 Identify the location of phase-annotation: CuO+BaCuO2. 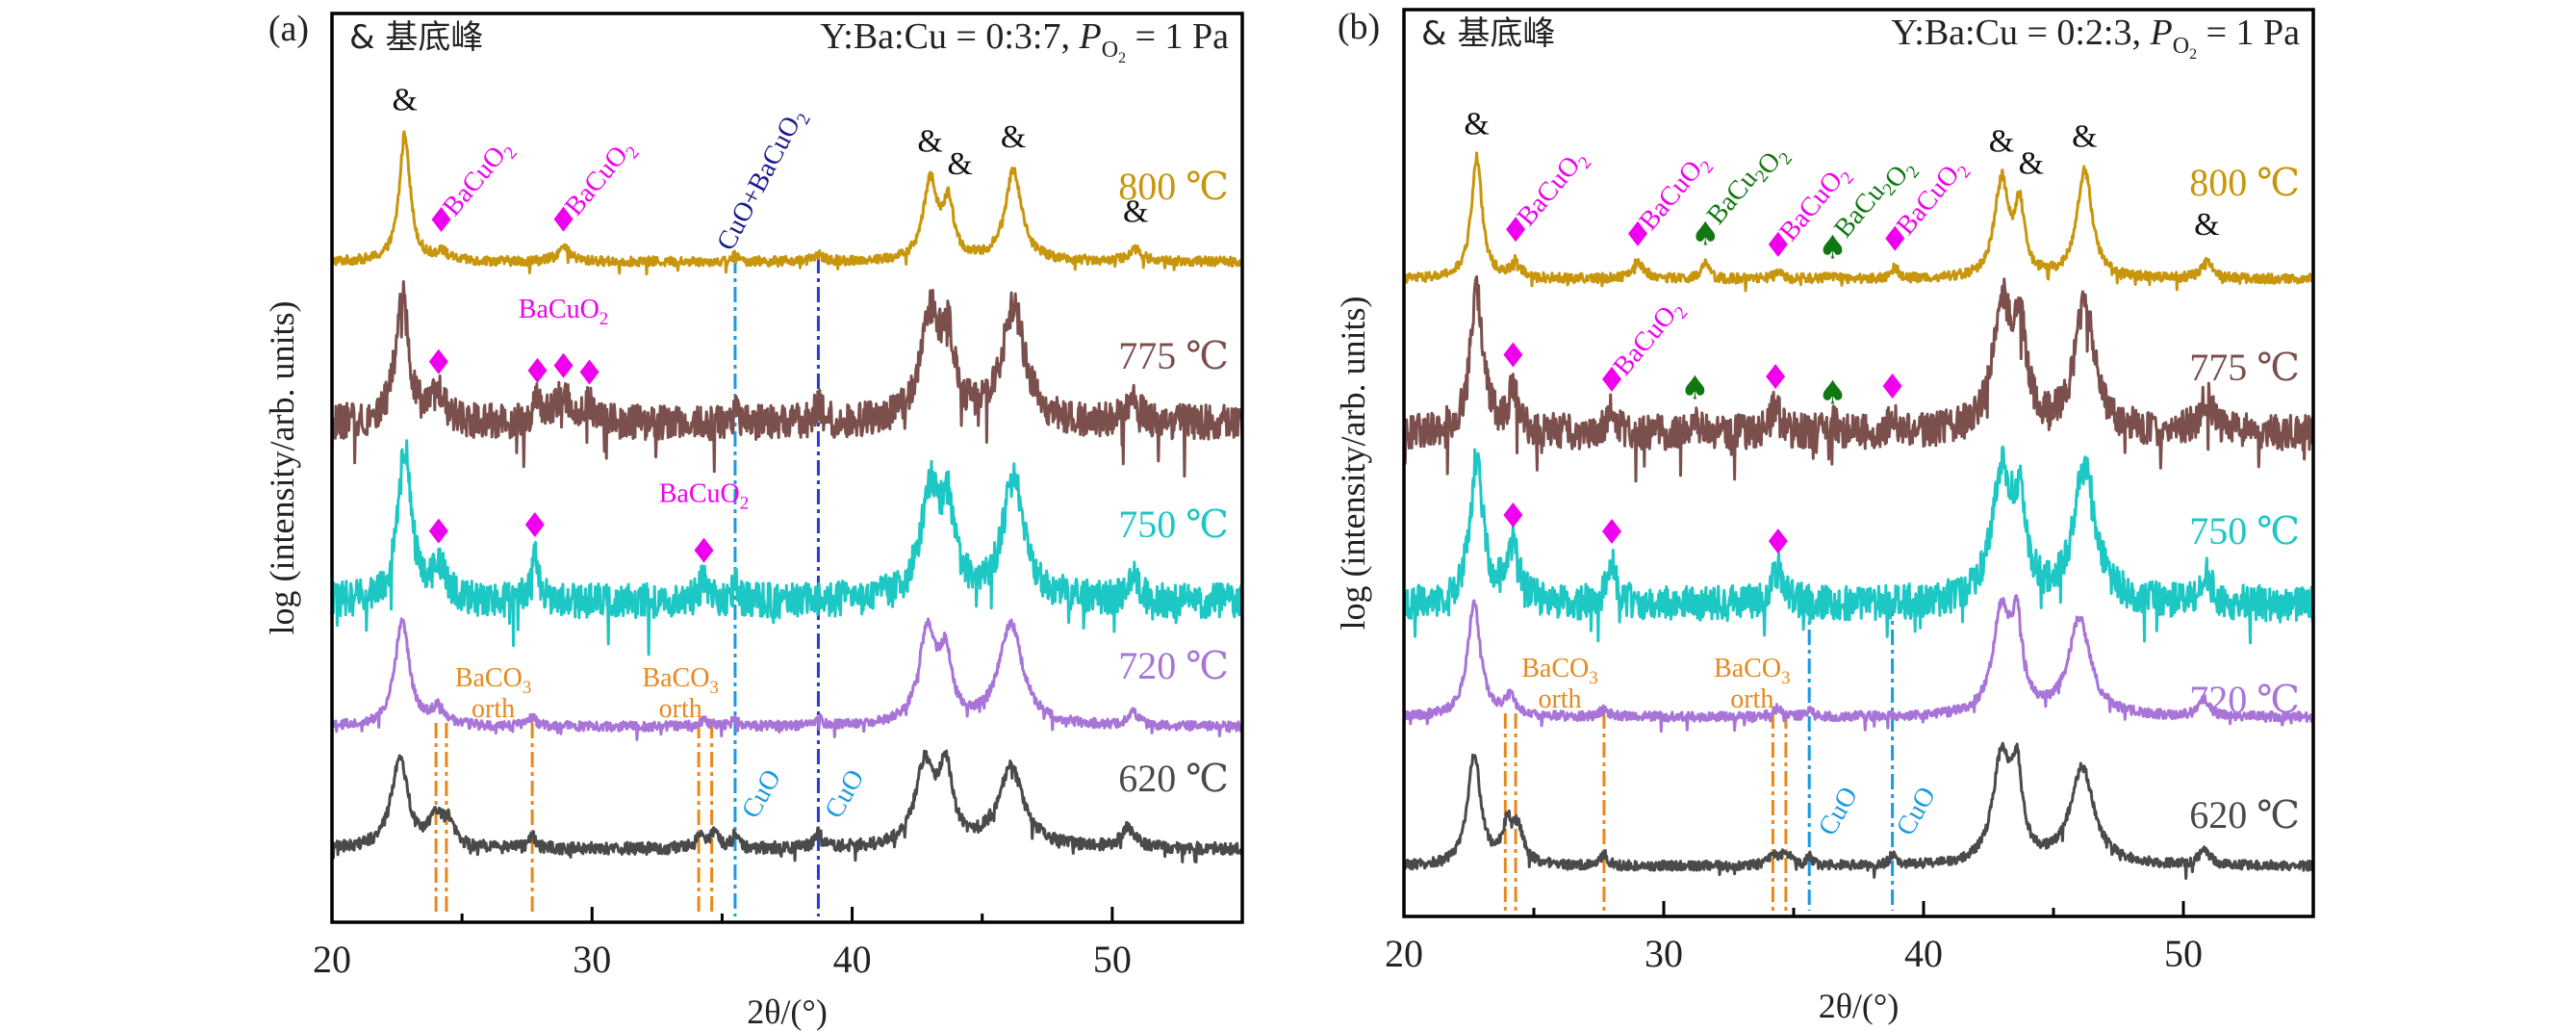
(763, 181).